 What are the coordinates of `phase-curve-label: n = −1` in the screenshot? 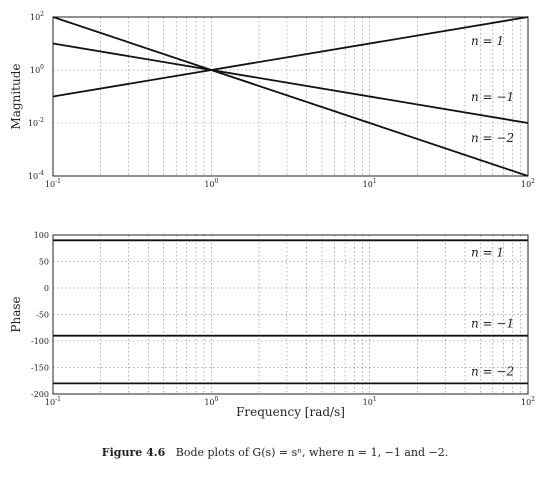 It's located at (492, 324).